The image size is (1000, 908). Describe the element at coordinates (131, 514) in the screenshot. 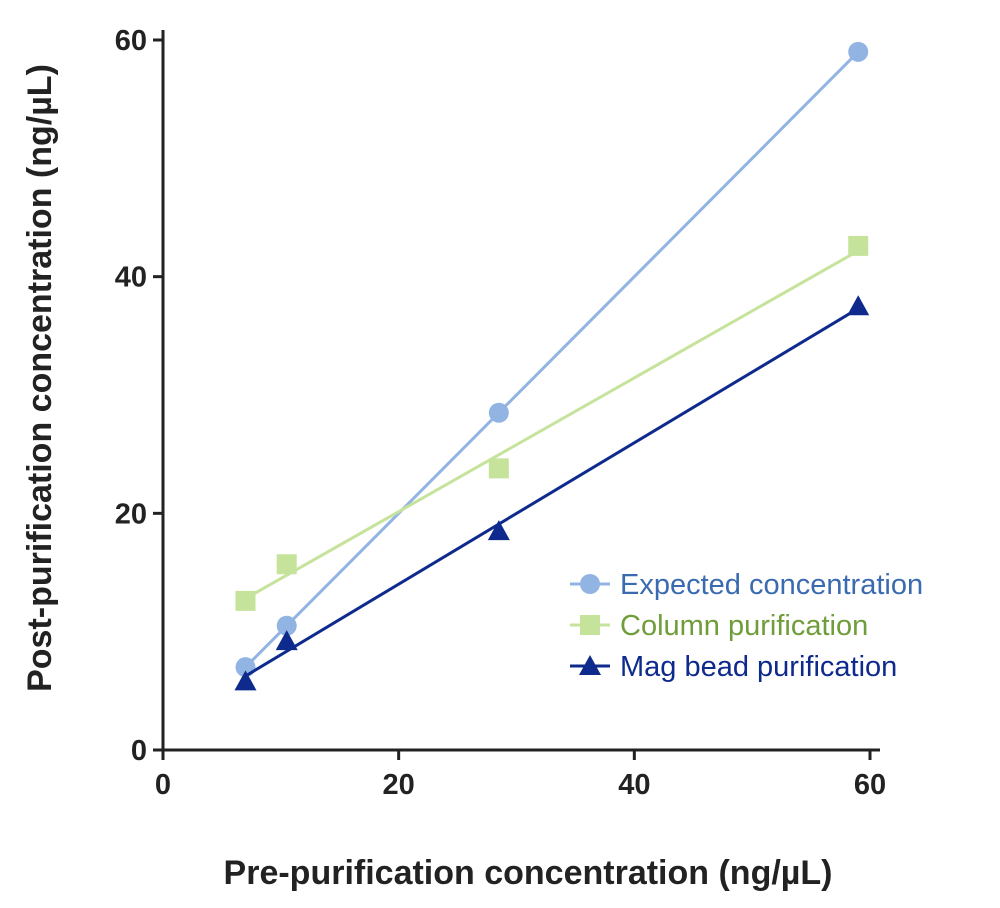

I see `y-tick-label: 20` at that location.